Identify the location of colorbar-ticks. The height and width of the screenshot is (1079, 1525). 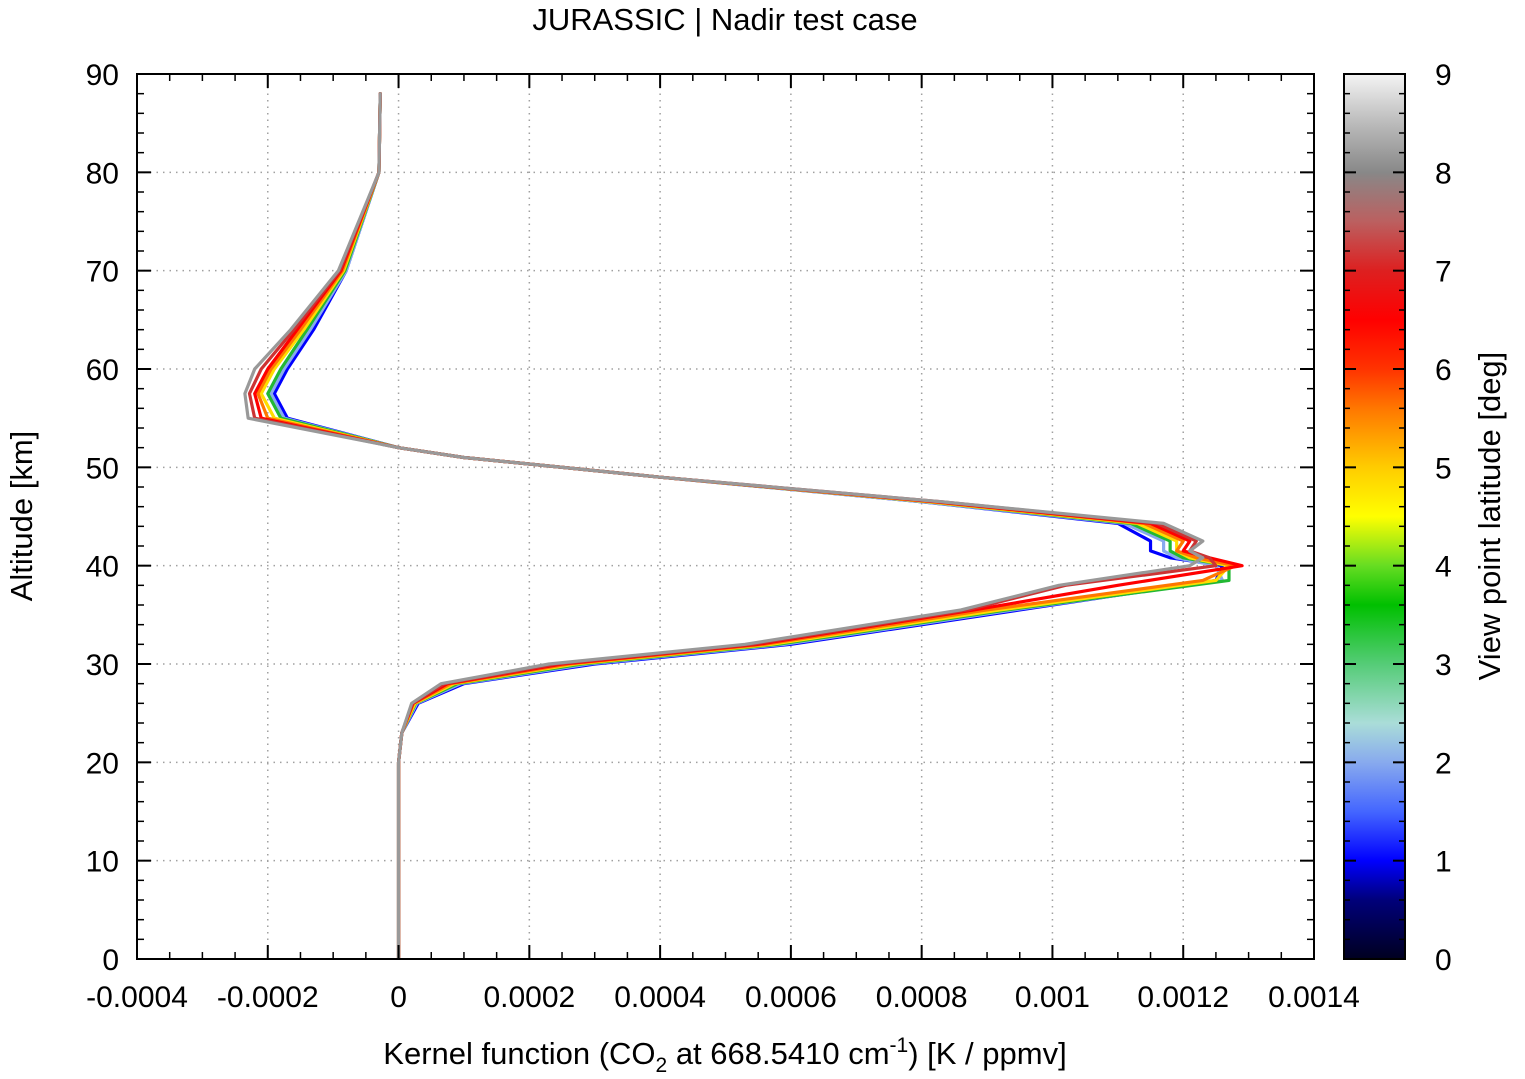
(1374, 516).